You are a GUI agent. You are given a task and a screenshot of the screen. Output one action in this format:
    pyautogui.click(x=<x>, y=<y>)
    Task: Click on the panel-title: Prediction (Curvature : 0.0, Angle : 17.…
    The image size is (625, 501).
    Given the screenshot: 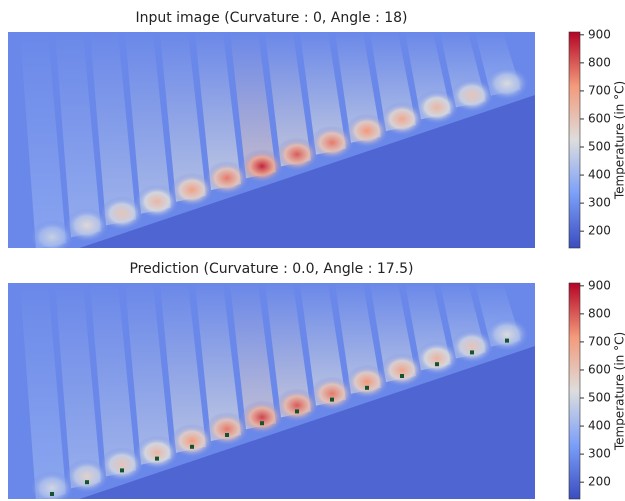 What is the action you would take?
    pyautogui.click(x=271, y=269)
    